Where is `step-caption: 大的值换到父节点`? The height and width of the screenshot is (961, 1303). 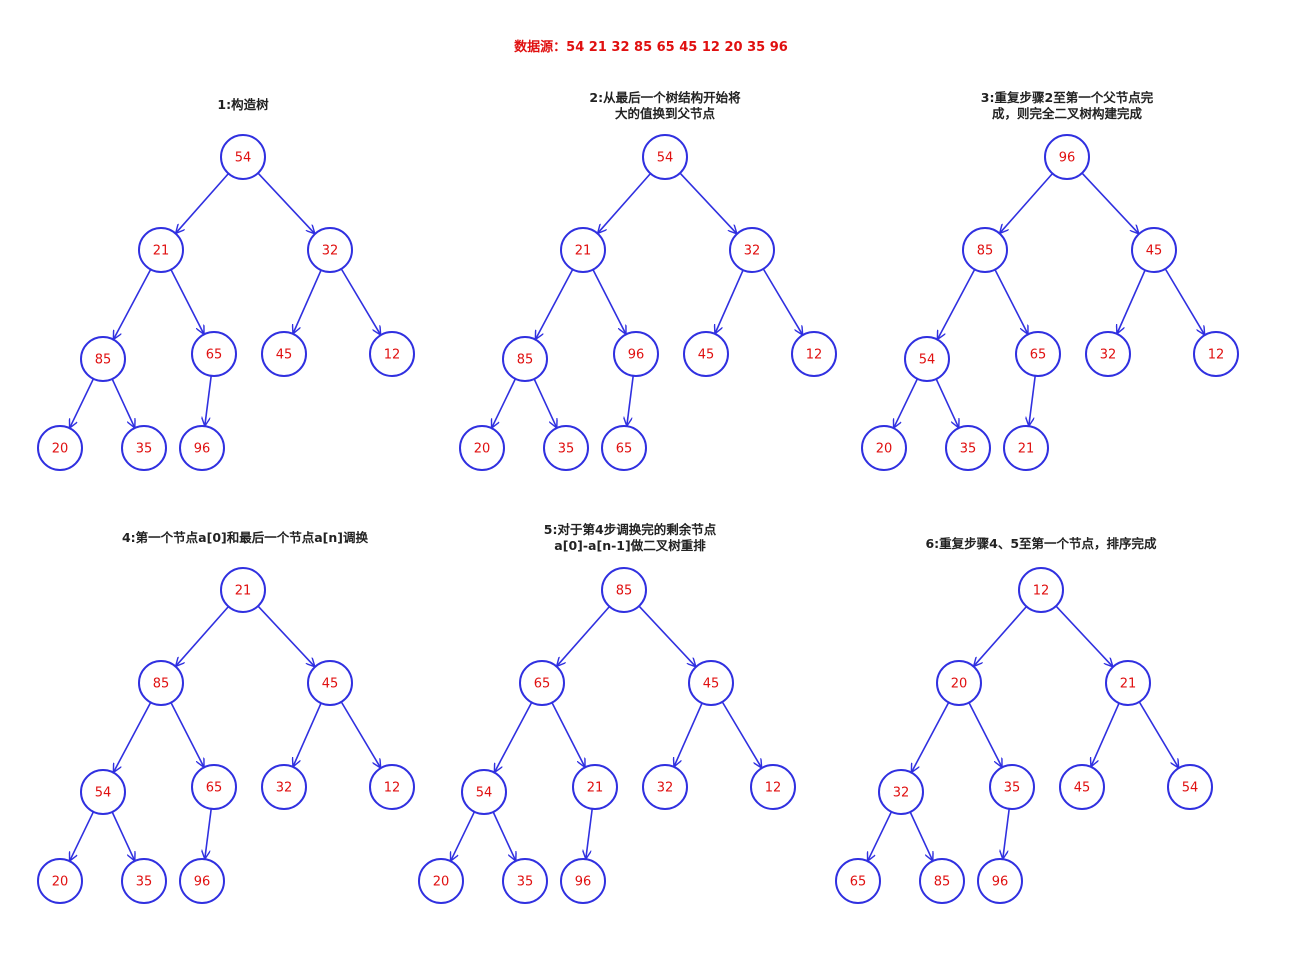
step-caption: 大的值换到父节点 is located at coordinates (665, 113).